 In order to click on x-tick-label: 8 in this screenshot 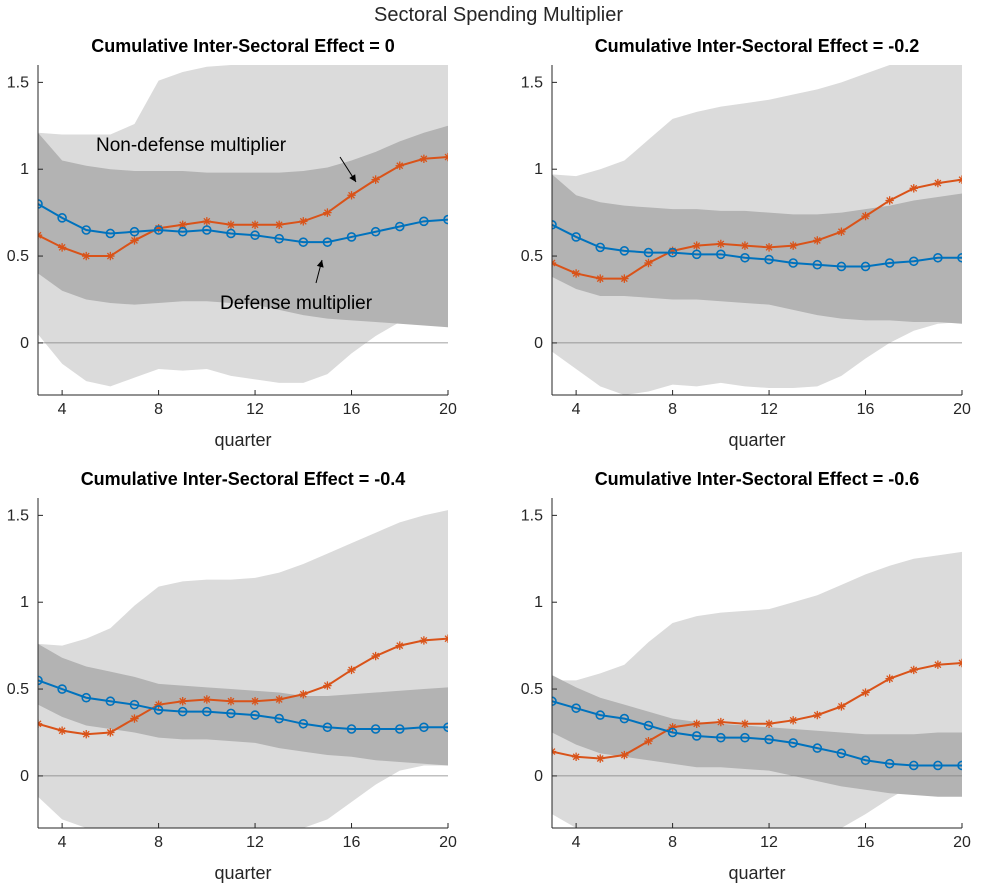, I will do `click(158, 409)`.